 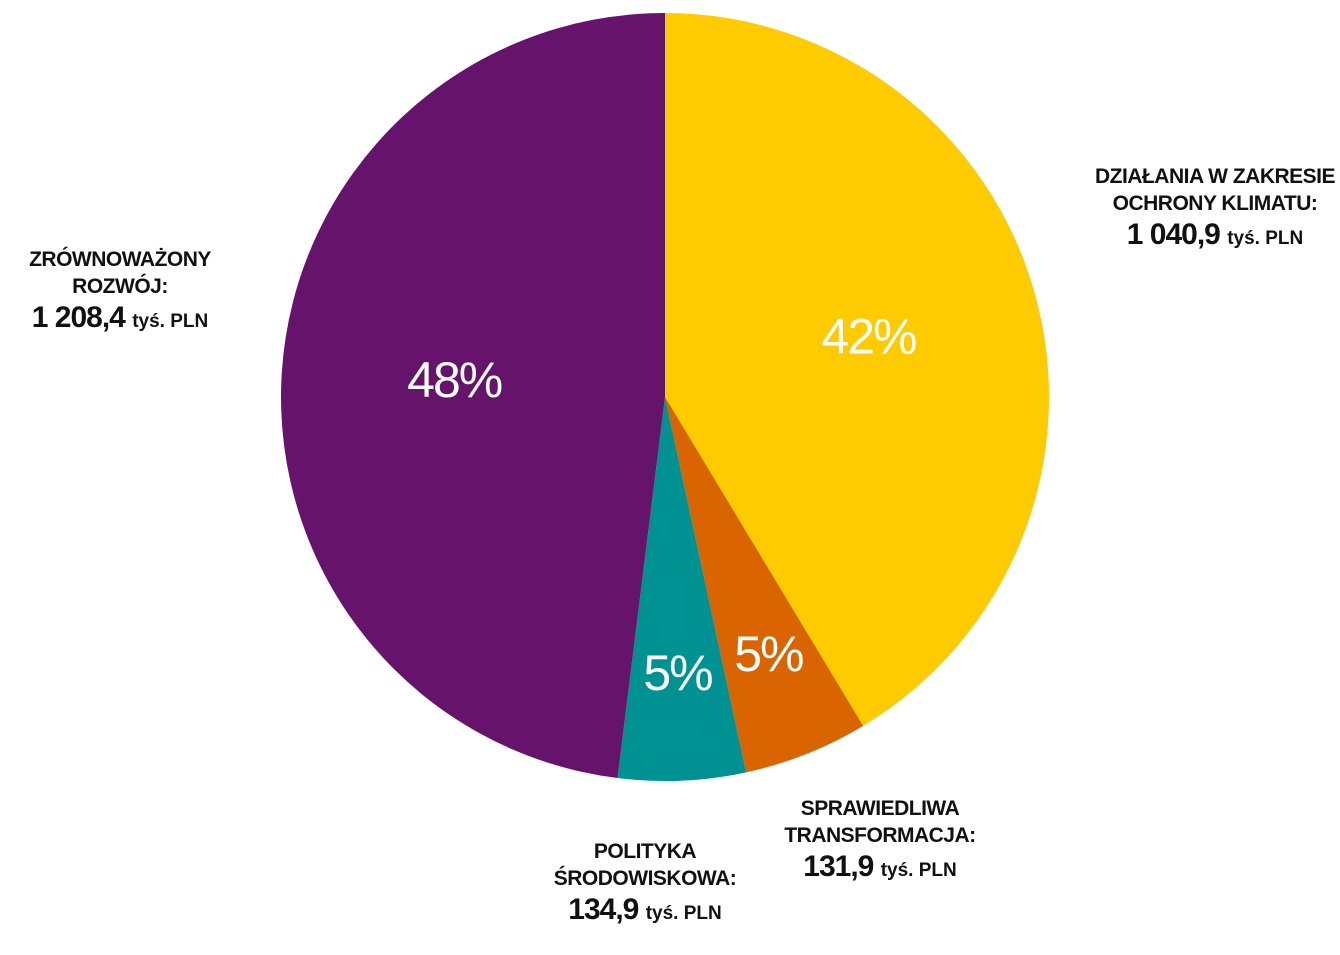 What do you see at coordinates (603, 909) in the screenshot?
I see `value-label: 134,9` at bounding box center [603, 909].